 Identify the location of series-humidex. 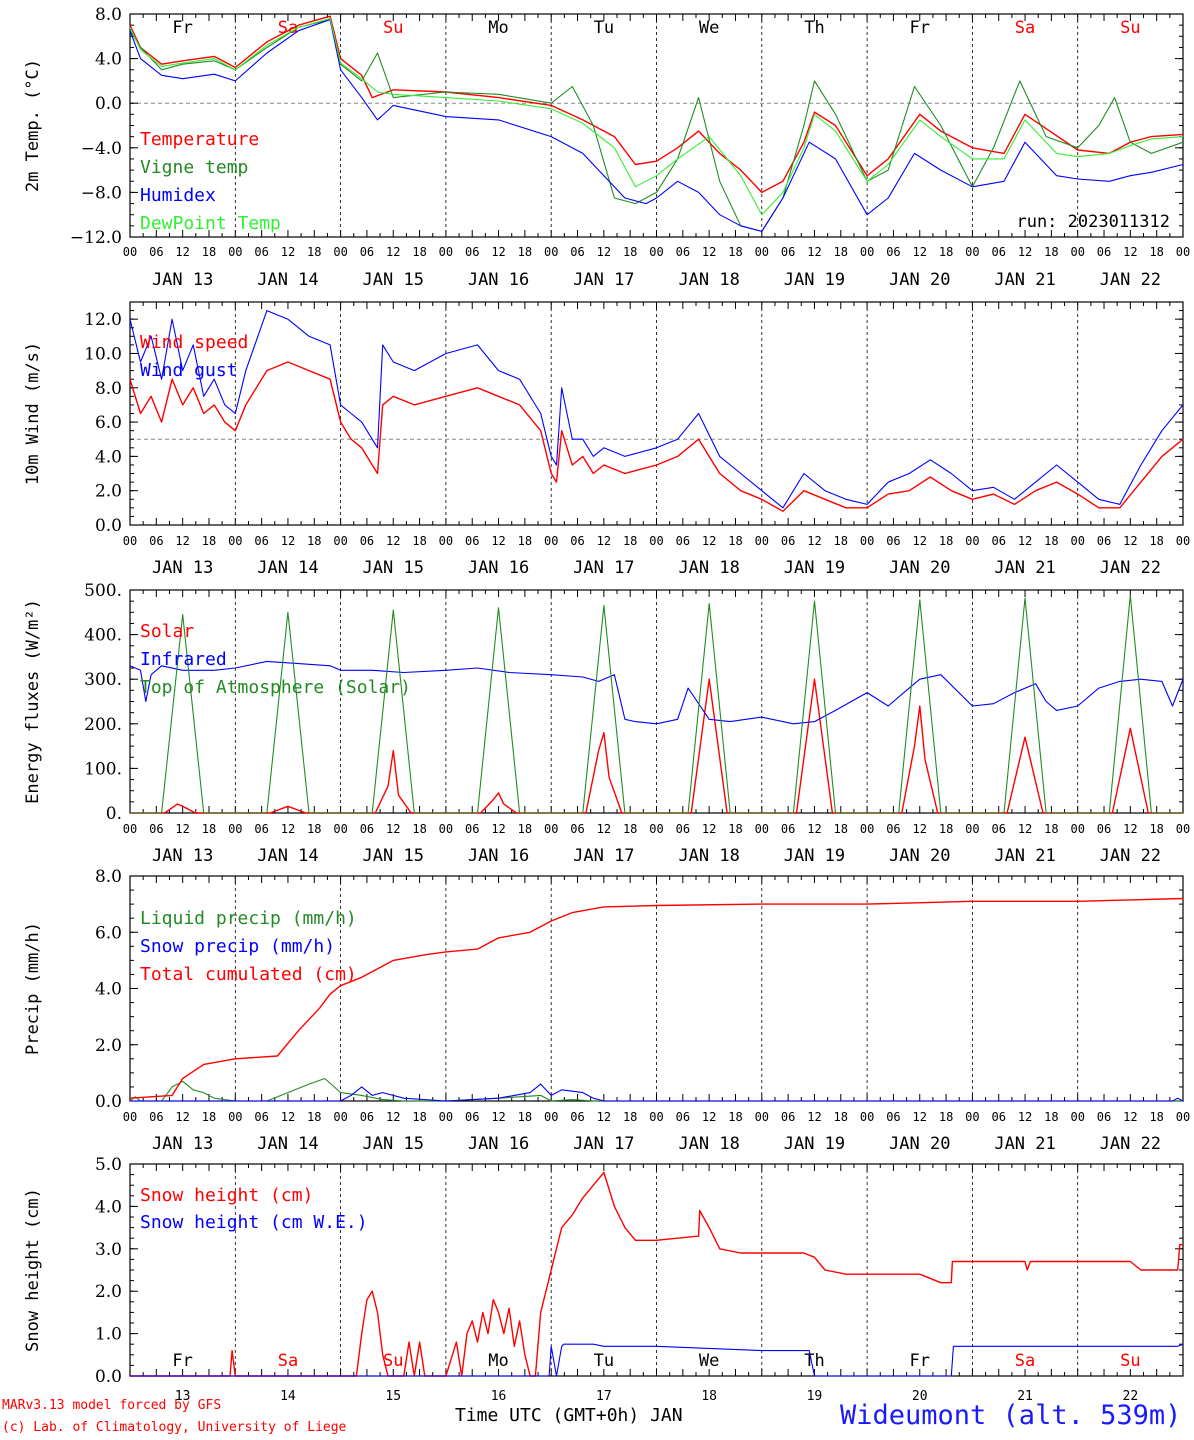
(656, 125).